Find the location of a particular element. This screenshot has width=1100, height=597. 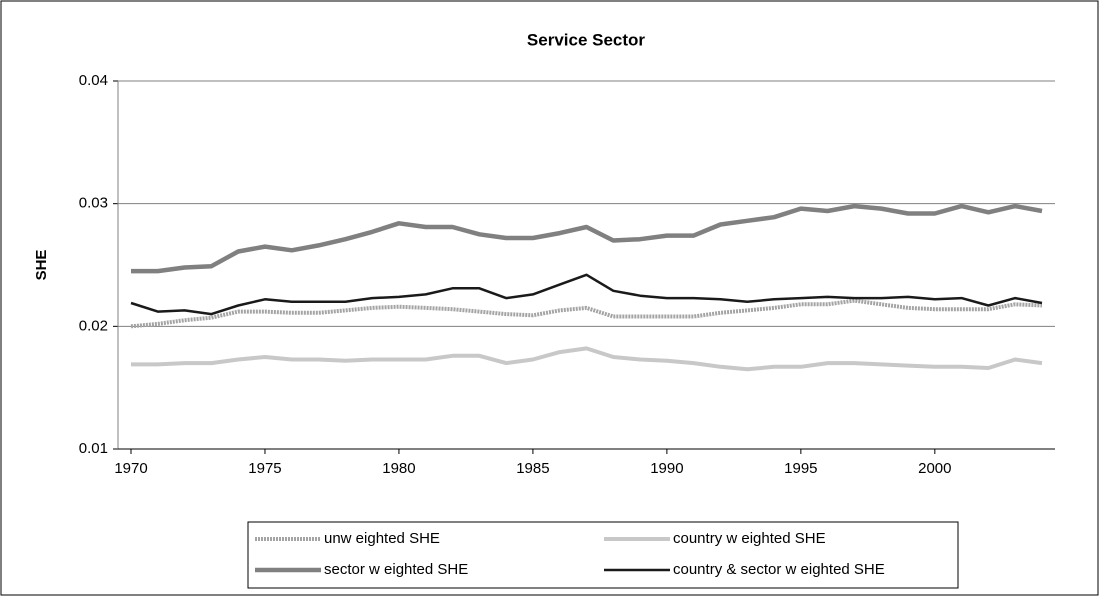

legend-label: unw eighted SHE is located at coordinates (382, 538).